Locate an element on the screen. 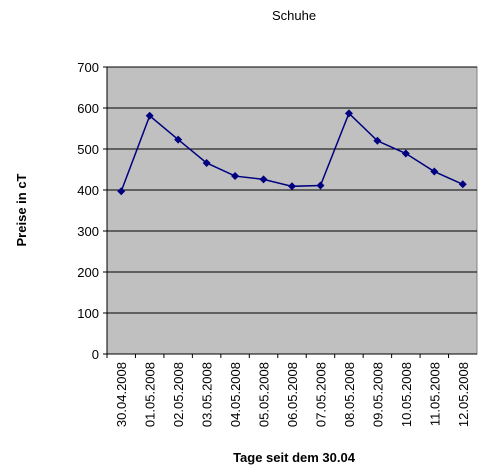 This screenshot has width=485, height=474. x-tick-label: 07.05.2008 is located at coordinates (320, 394).